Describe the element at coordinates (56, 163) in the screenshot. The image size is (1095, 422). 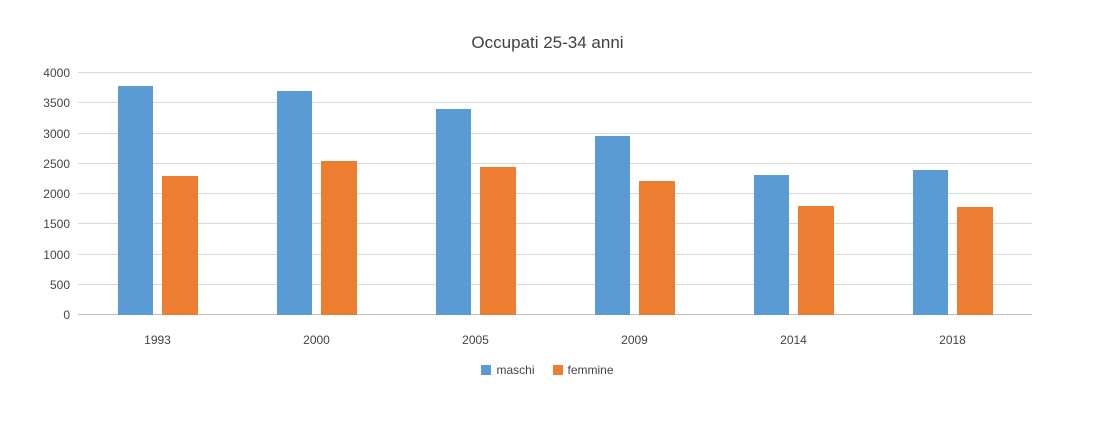
I see `y-tick-label-2500: 2500` at that location.